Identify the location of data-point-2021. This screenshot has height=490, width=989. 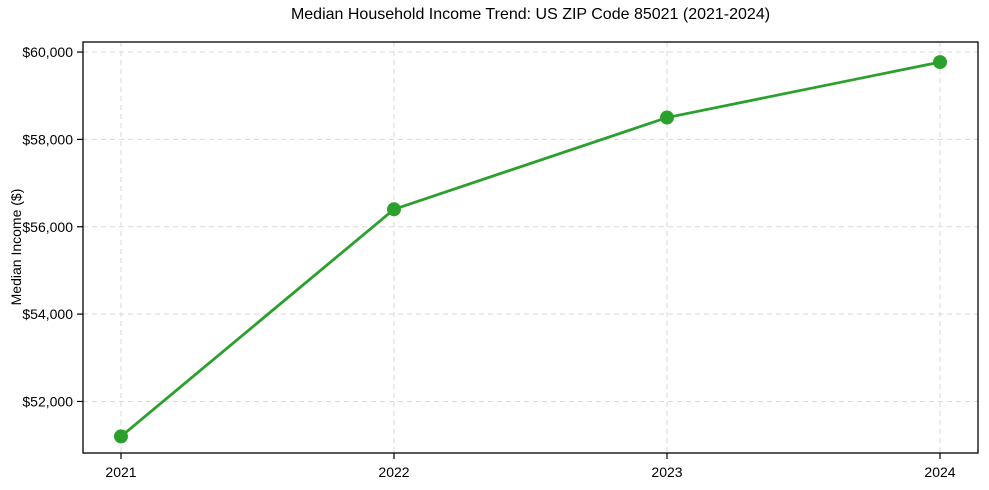
(121, 436).